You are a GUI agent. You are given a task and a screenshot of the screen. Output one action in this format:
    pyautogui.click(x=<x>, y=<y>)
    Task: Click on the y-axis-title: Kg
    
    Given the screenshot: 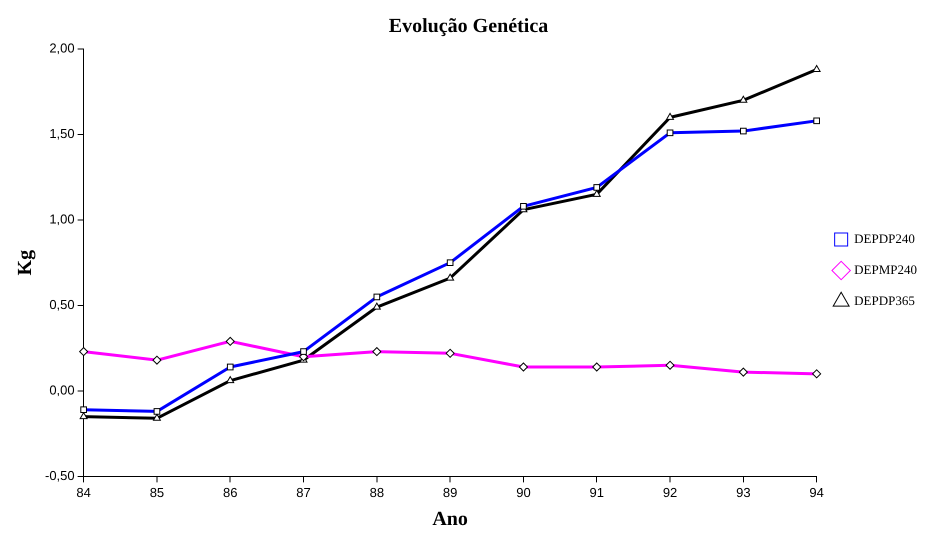 What is the action you would take?
    pyautogui.click(x=25, y=263)
    